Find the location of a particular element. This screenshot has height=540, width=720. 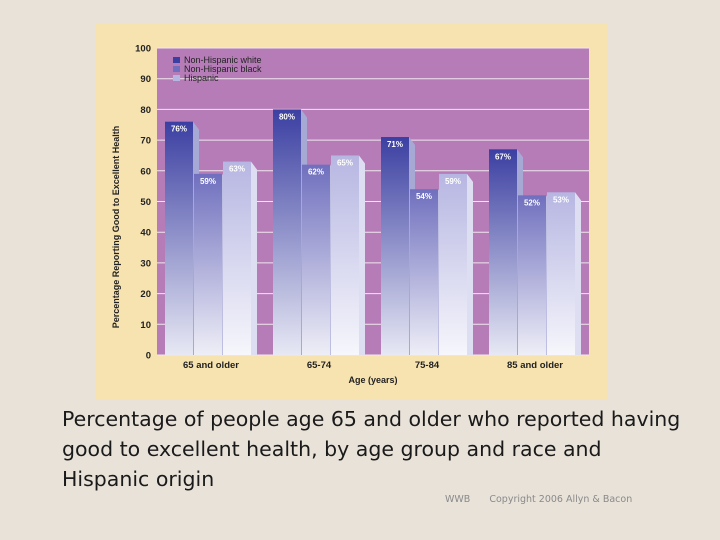

y-tick-label: 20 is located at coordinates (145, 294).